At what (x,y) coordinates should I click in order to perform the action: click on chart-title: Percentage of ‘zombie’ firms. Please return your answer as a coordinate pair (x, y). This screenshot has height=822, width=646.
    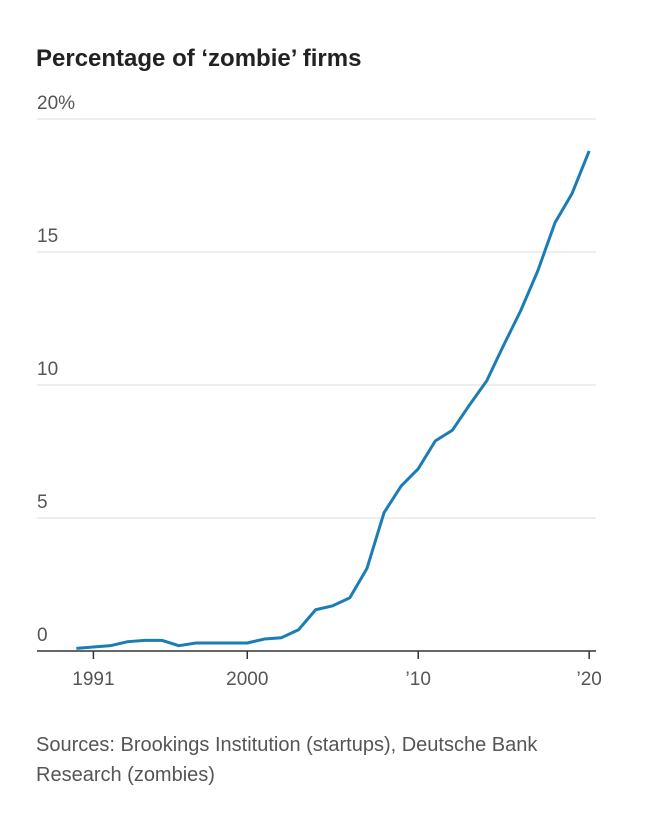
    Looking at the image, I should click on (198, 58).